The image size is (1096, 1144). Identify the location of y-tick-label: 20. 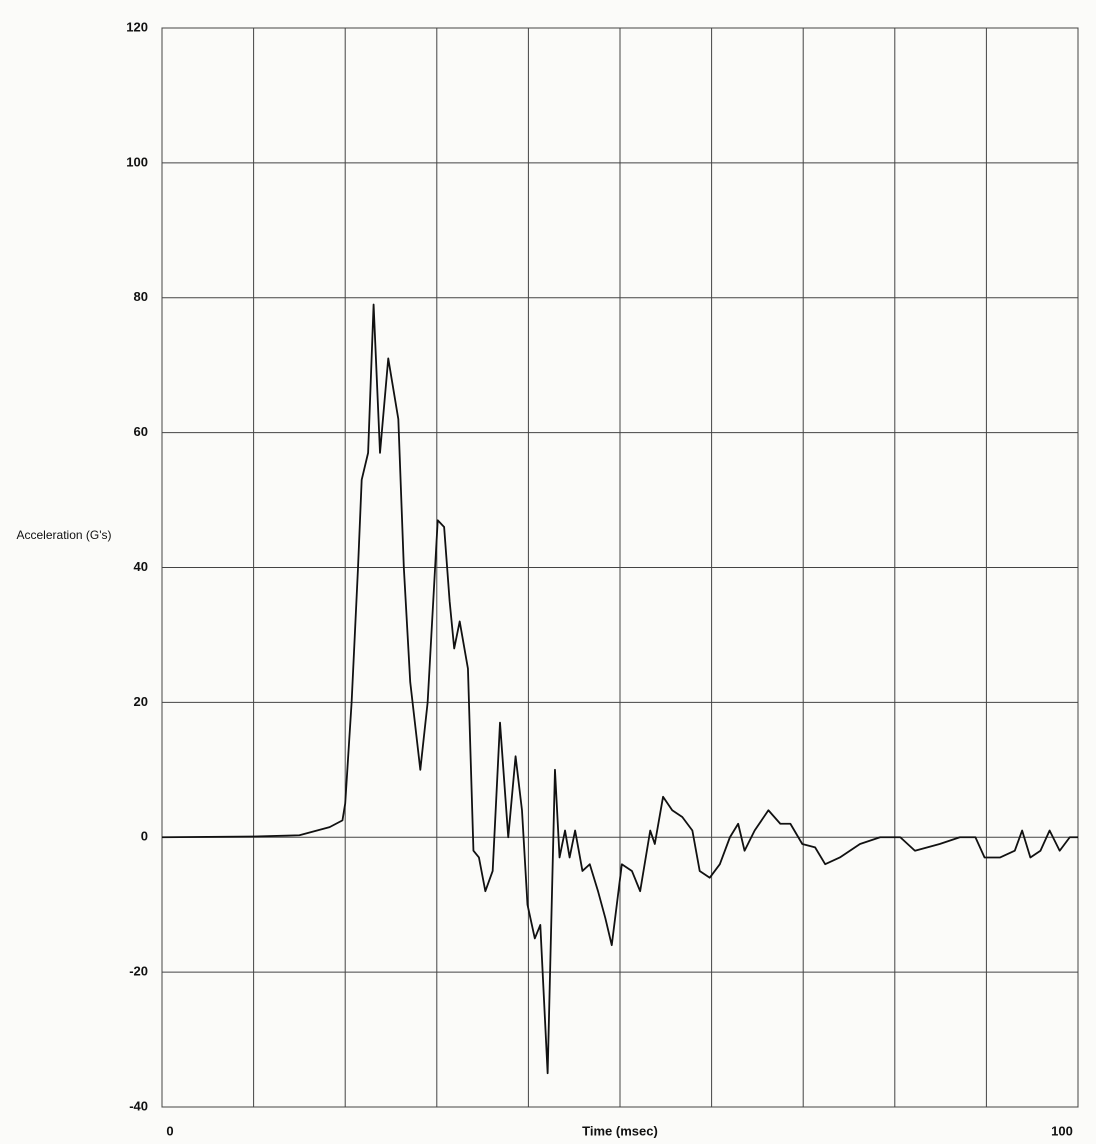
(141, 701).